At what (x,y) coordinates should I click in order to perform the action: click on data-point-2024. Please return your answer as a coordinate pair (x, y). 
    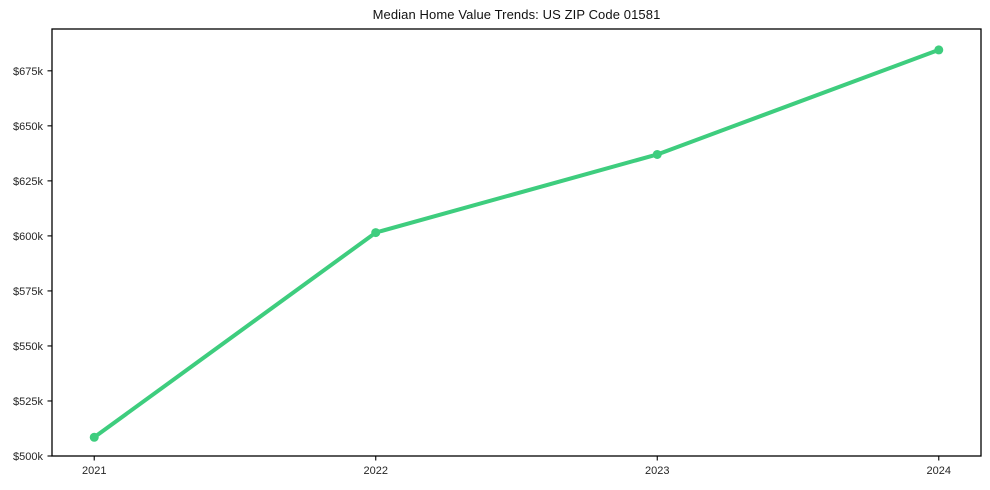
    Looking at the image, I should click on (939, 50).